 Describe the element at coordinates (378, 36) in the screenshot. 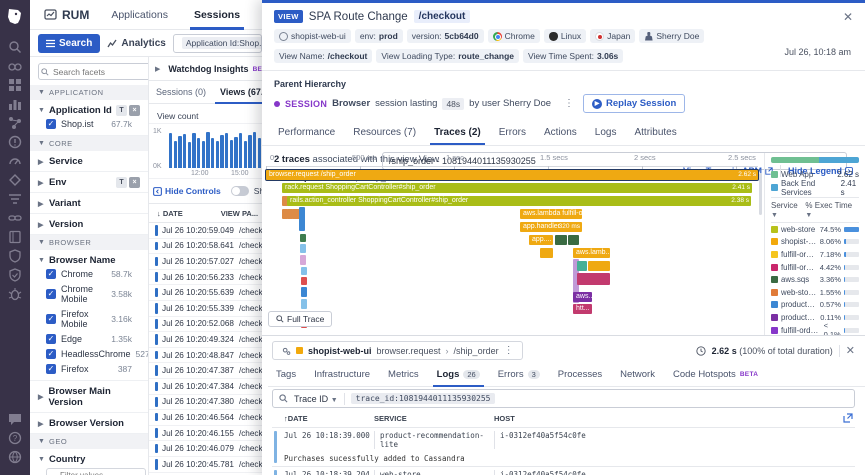

I see `attribute-pill-env: env: prod` at that location.